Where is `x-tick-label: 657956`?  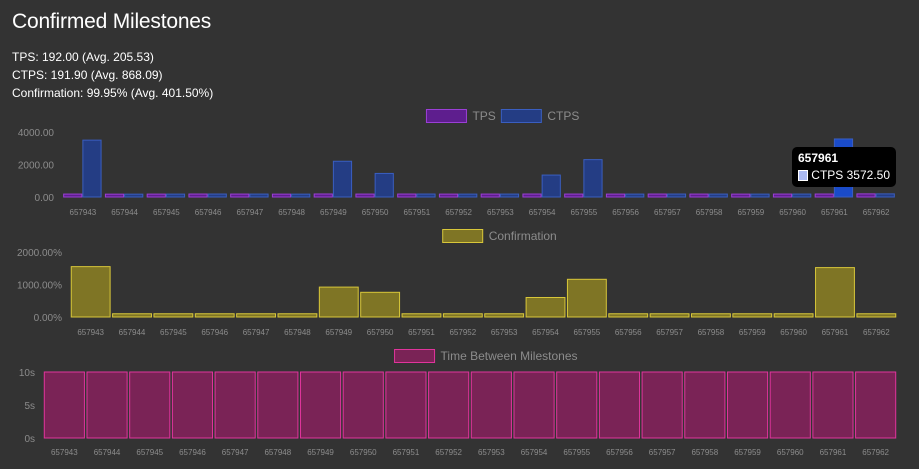
x-tick-label: 657956 is located at coordinates (619, 452).